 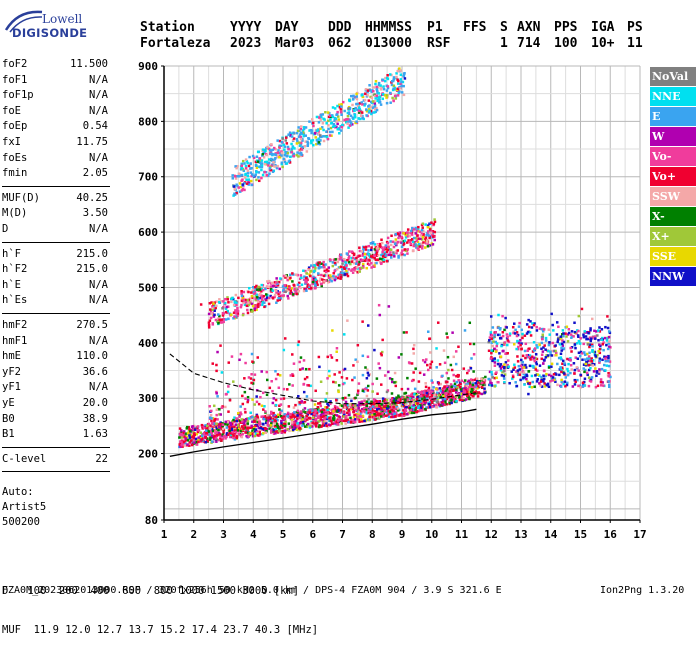 What do you see at coordinates (15, 79) in the screenshot?
I see `param-label: foF1` at bounding box center [15, 79].